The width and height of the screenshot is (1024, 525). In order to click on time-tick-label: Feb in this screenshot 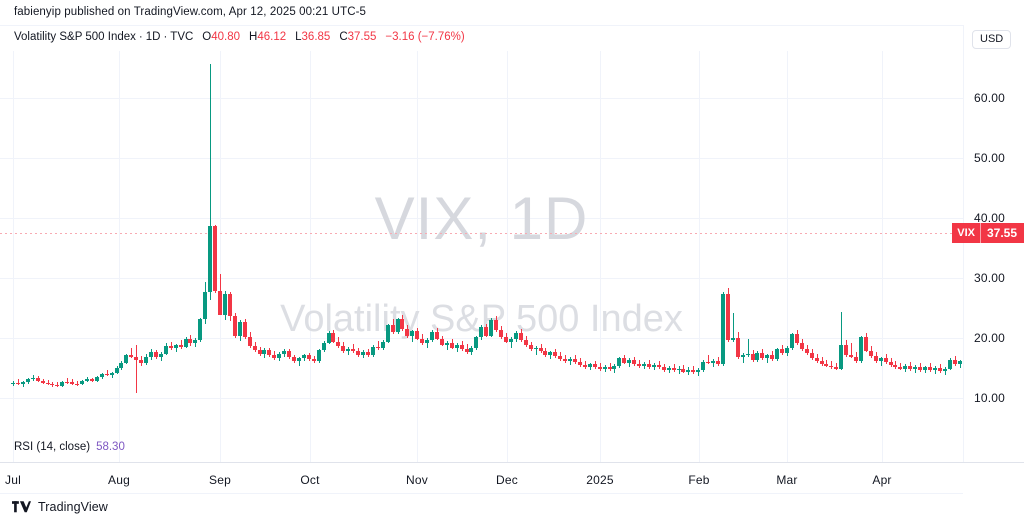, I will do `click(699, 480)`.